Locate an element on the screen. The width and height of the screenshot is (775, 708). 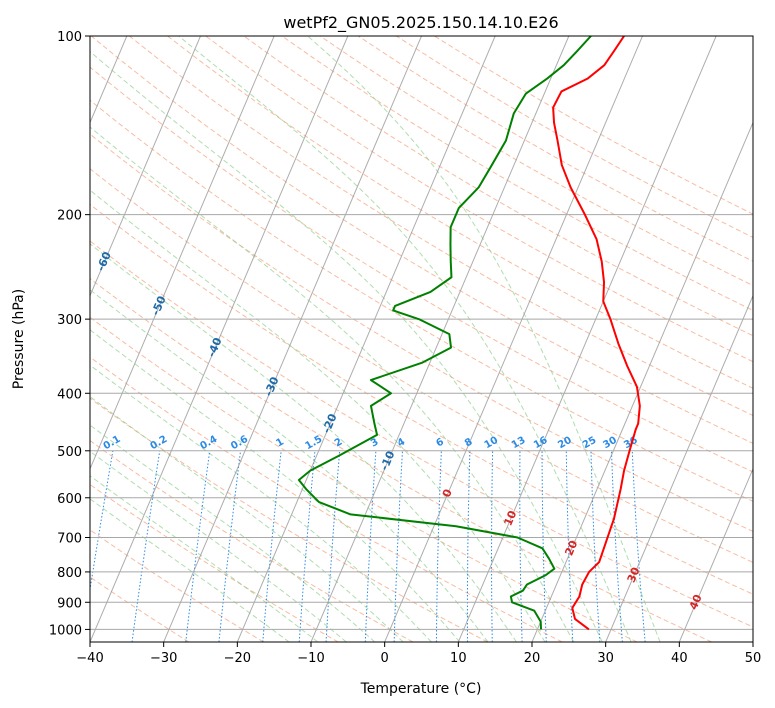
x-tick-label: 30 is located at coordinates (605, 658).